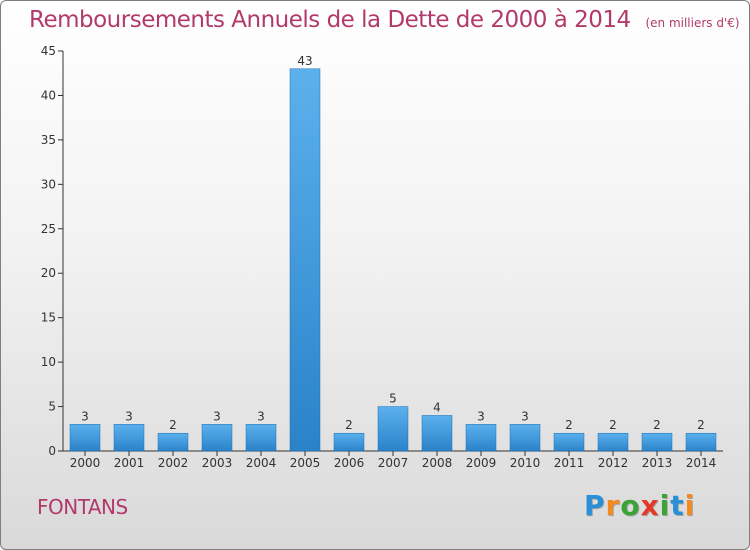 Image resolution: width=750 pixels, height=550 pixels. Describe the element at coordinates (48, 318) in the screenshot. I see `y-tick-label: 15` at that location.